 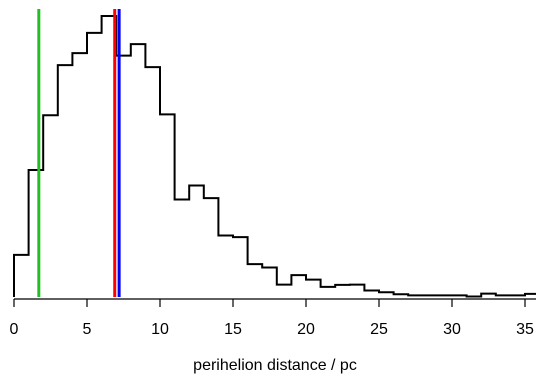 I want to click on x-axis-label: perihelion distance / pc, so click(x=275, y=365).